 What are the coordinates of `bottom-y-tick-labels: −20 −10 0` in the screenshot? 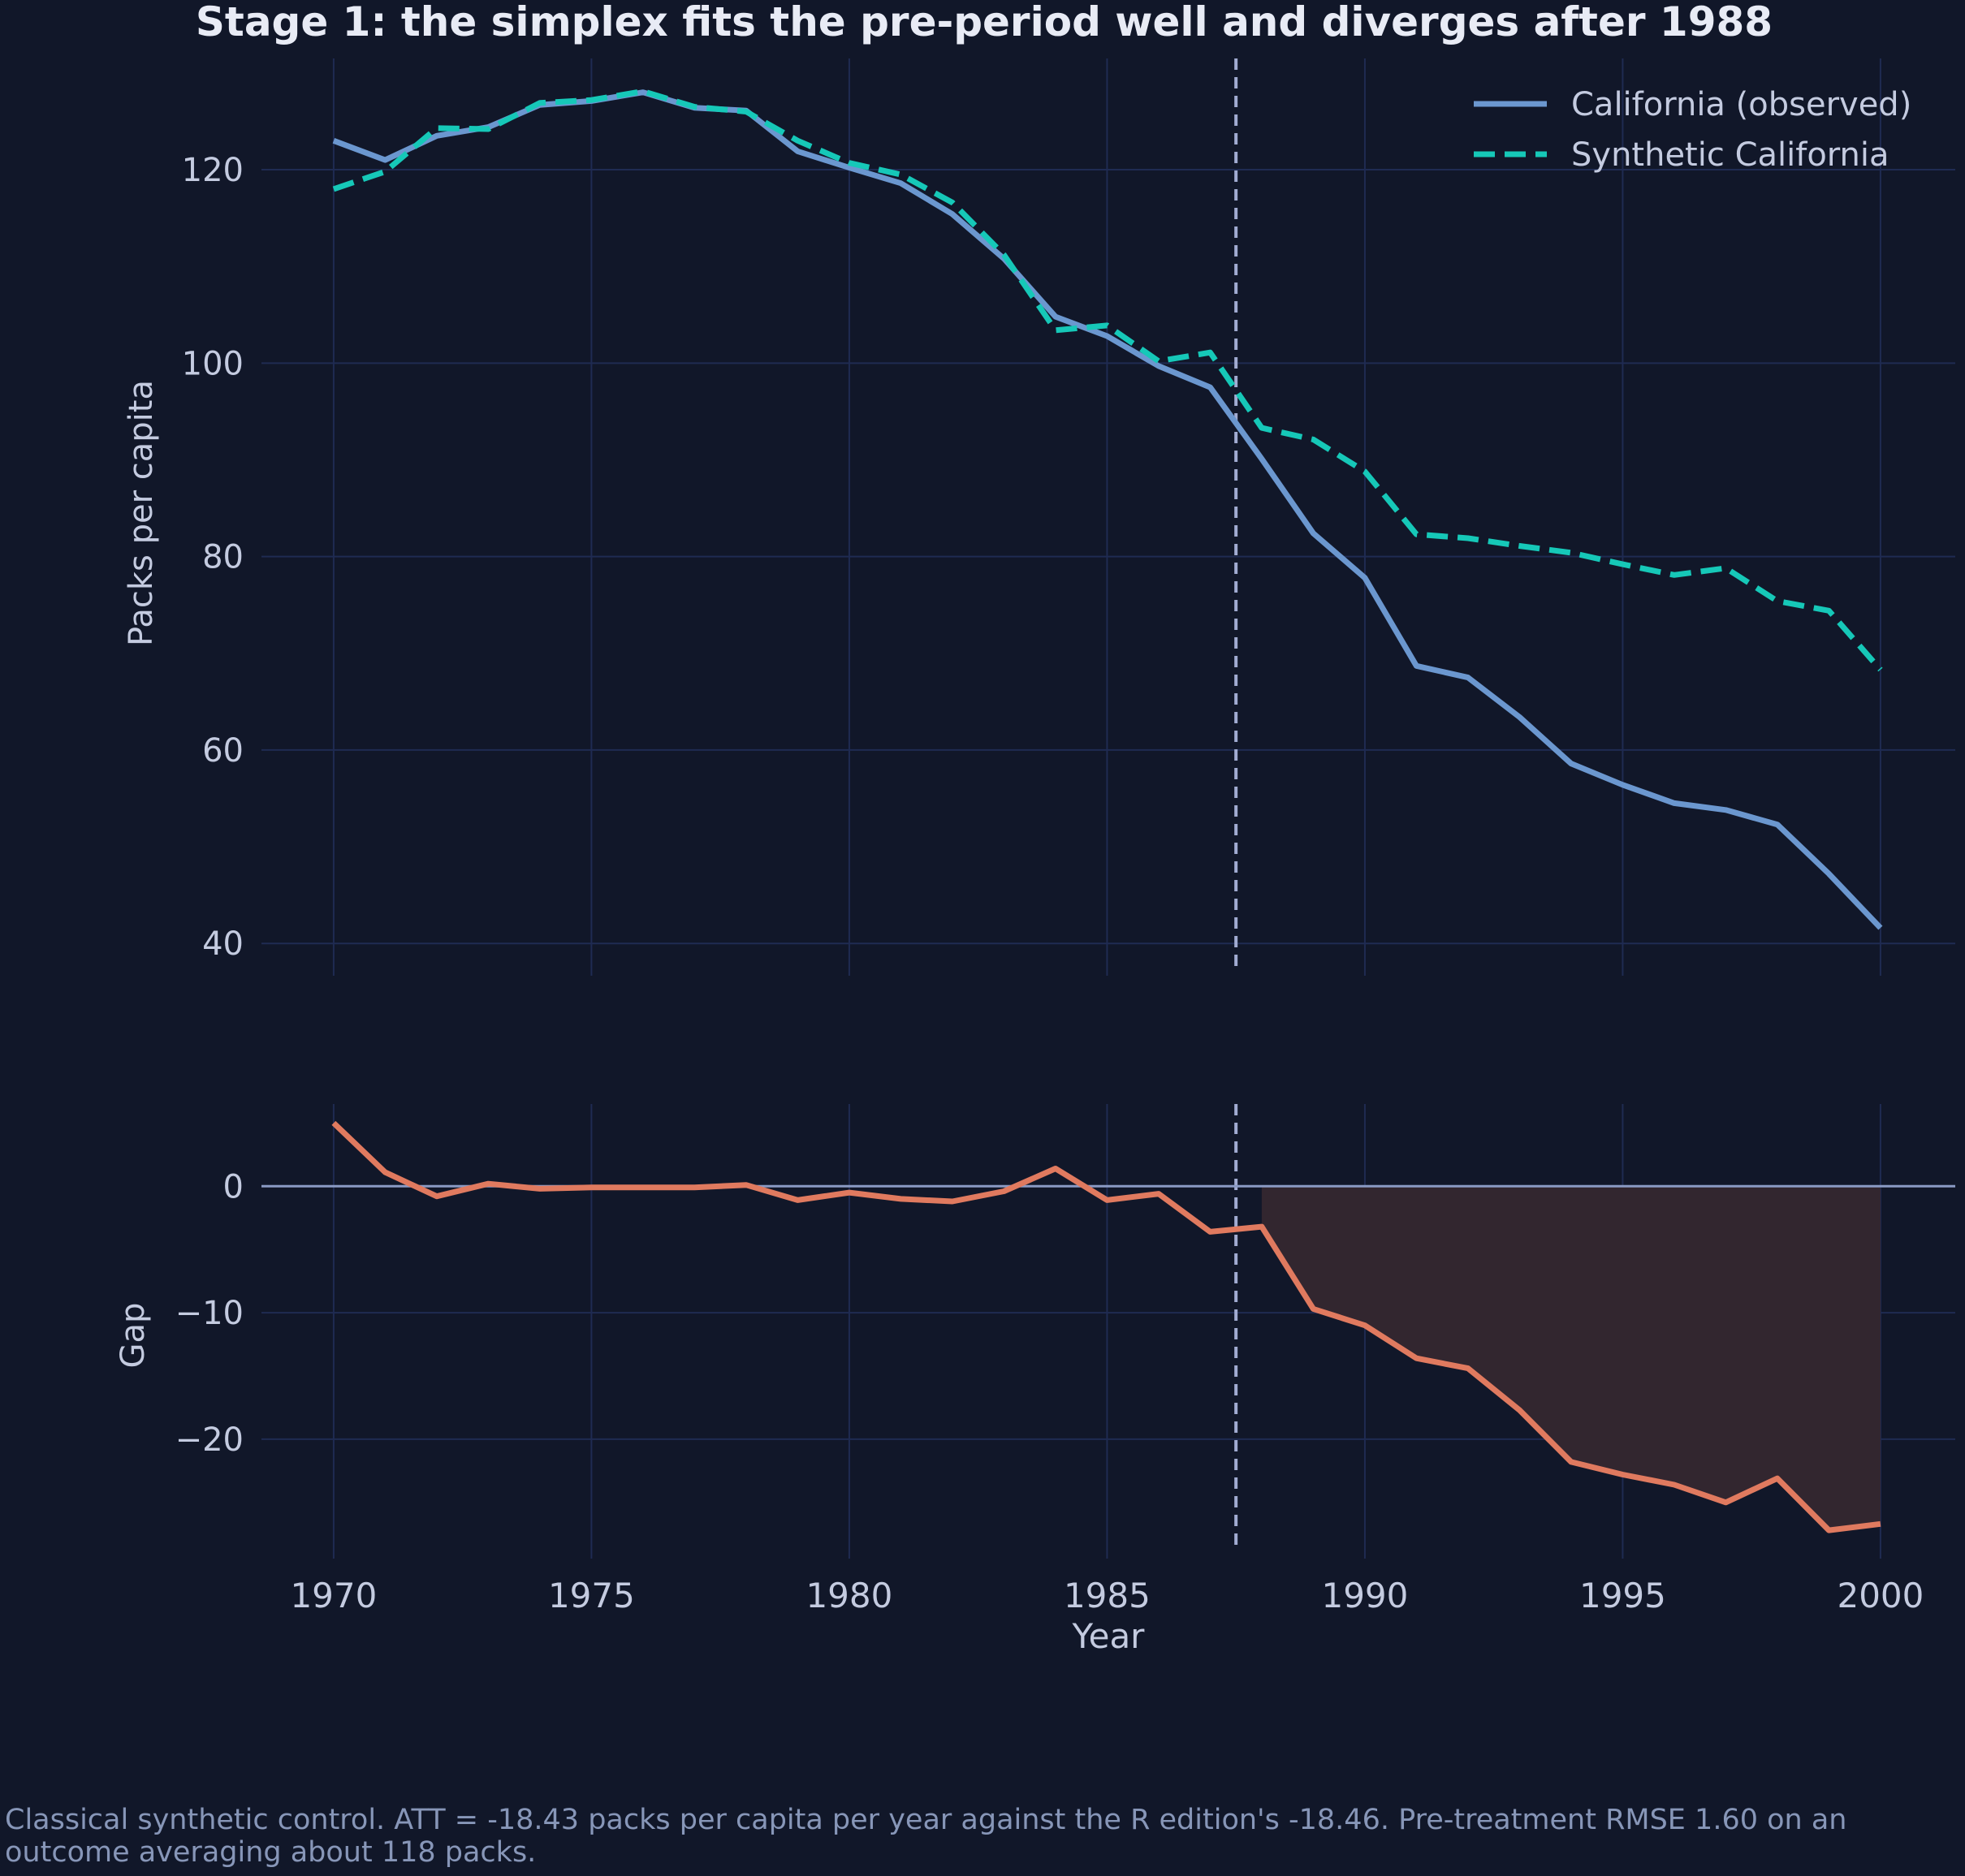 It's located at (209, 1313).